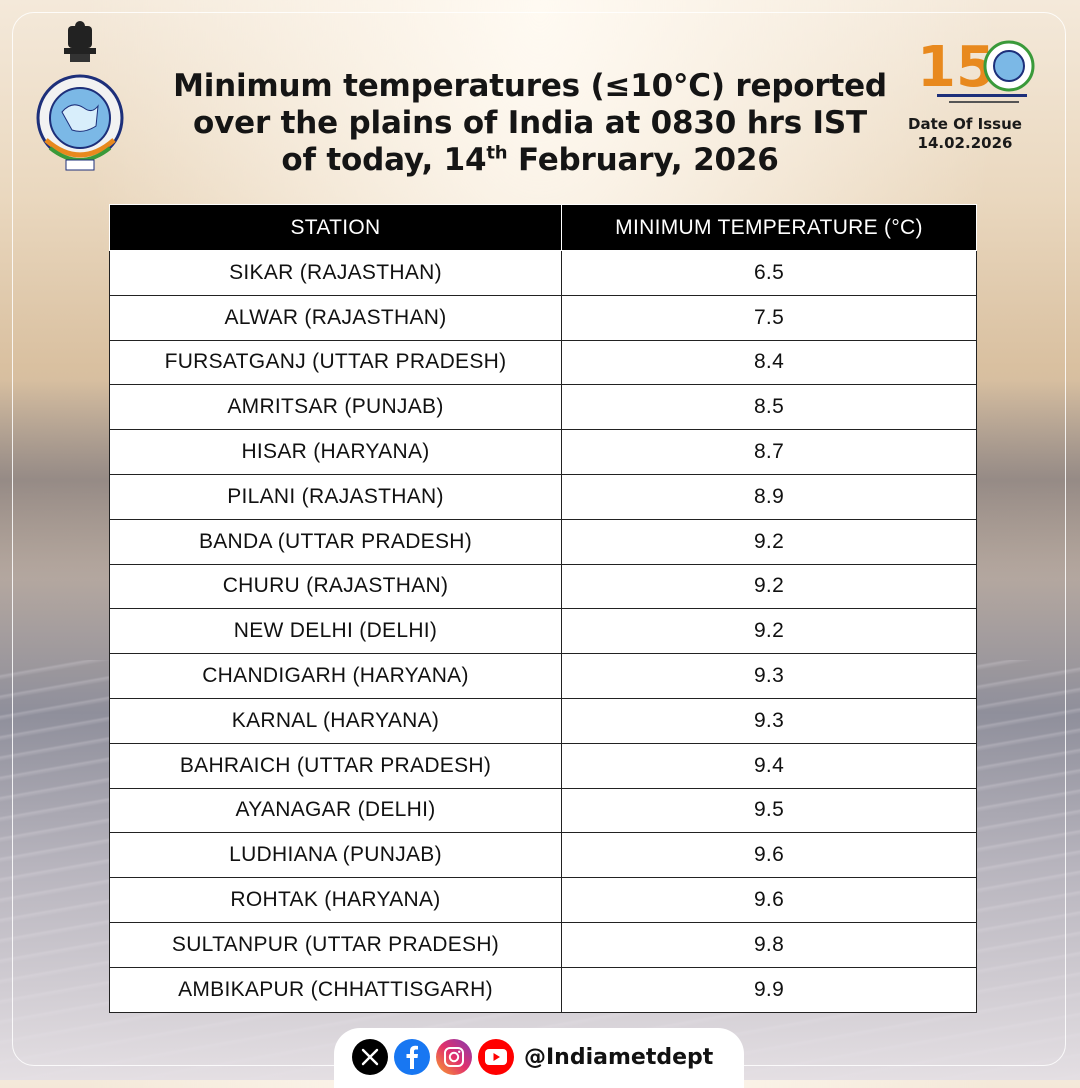 The image size is (1080, 1088). What do you see at coordinates (769, 452) in the screenshot?
I see `temperature-cell: 8.7` at bounding box center [769, 452].